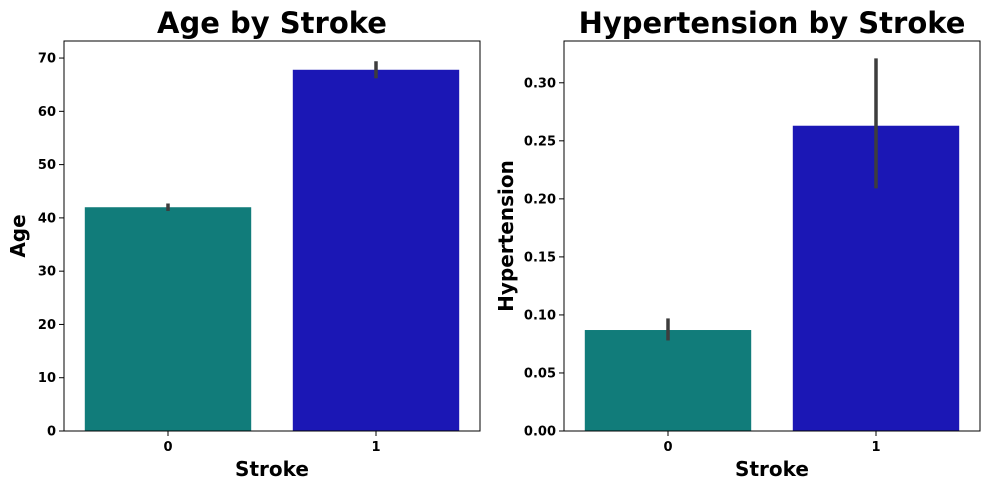 The image size is (989, 490). What do you see at coordinates (47, 112) in the screenshot?
I see `y-tick-label: 60` at bounding box center [47, 112].